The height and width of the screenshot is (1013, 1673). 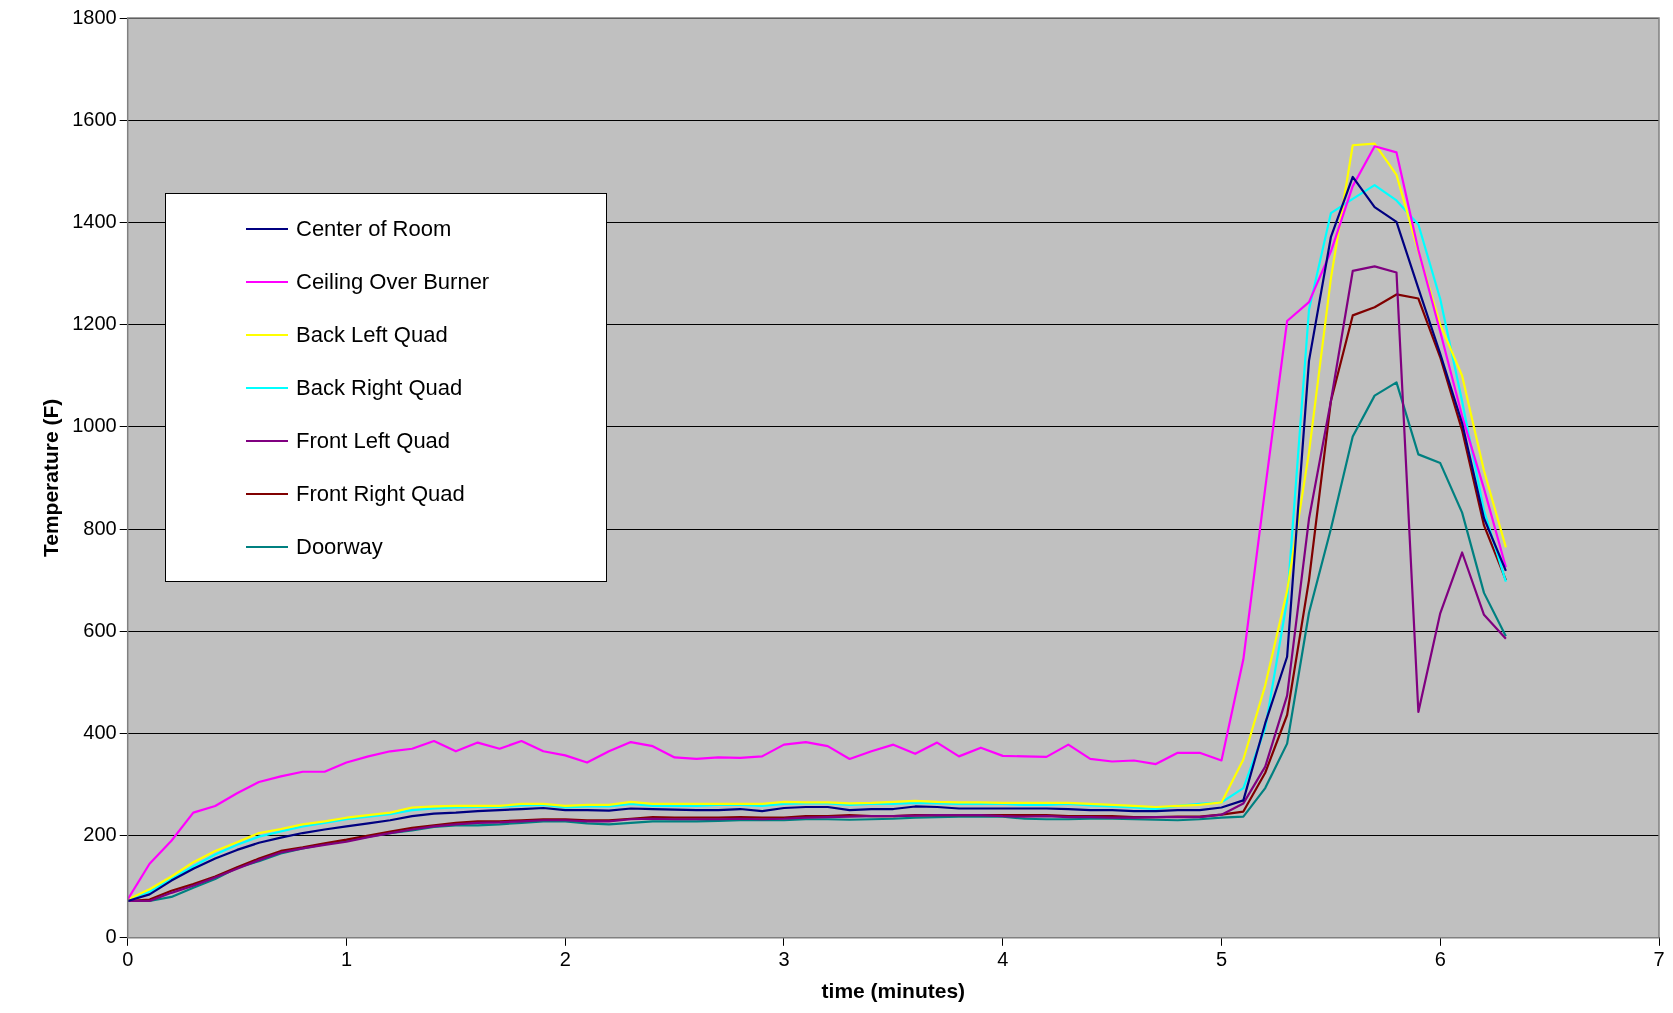 What do you see at coordinates (1003, 959) in the screenshot?
I see `x-tick-label: 4` at bounding box center [1003, 959].